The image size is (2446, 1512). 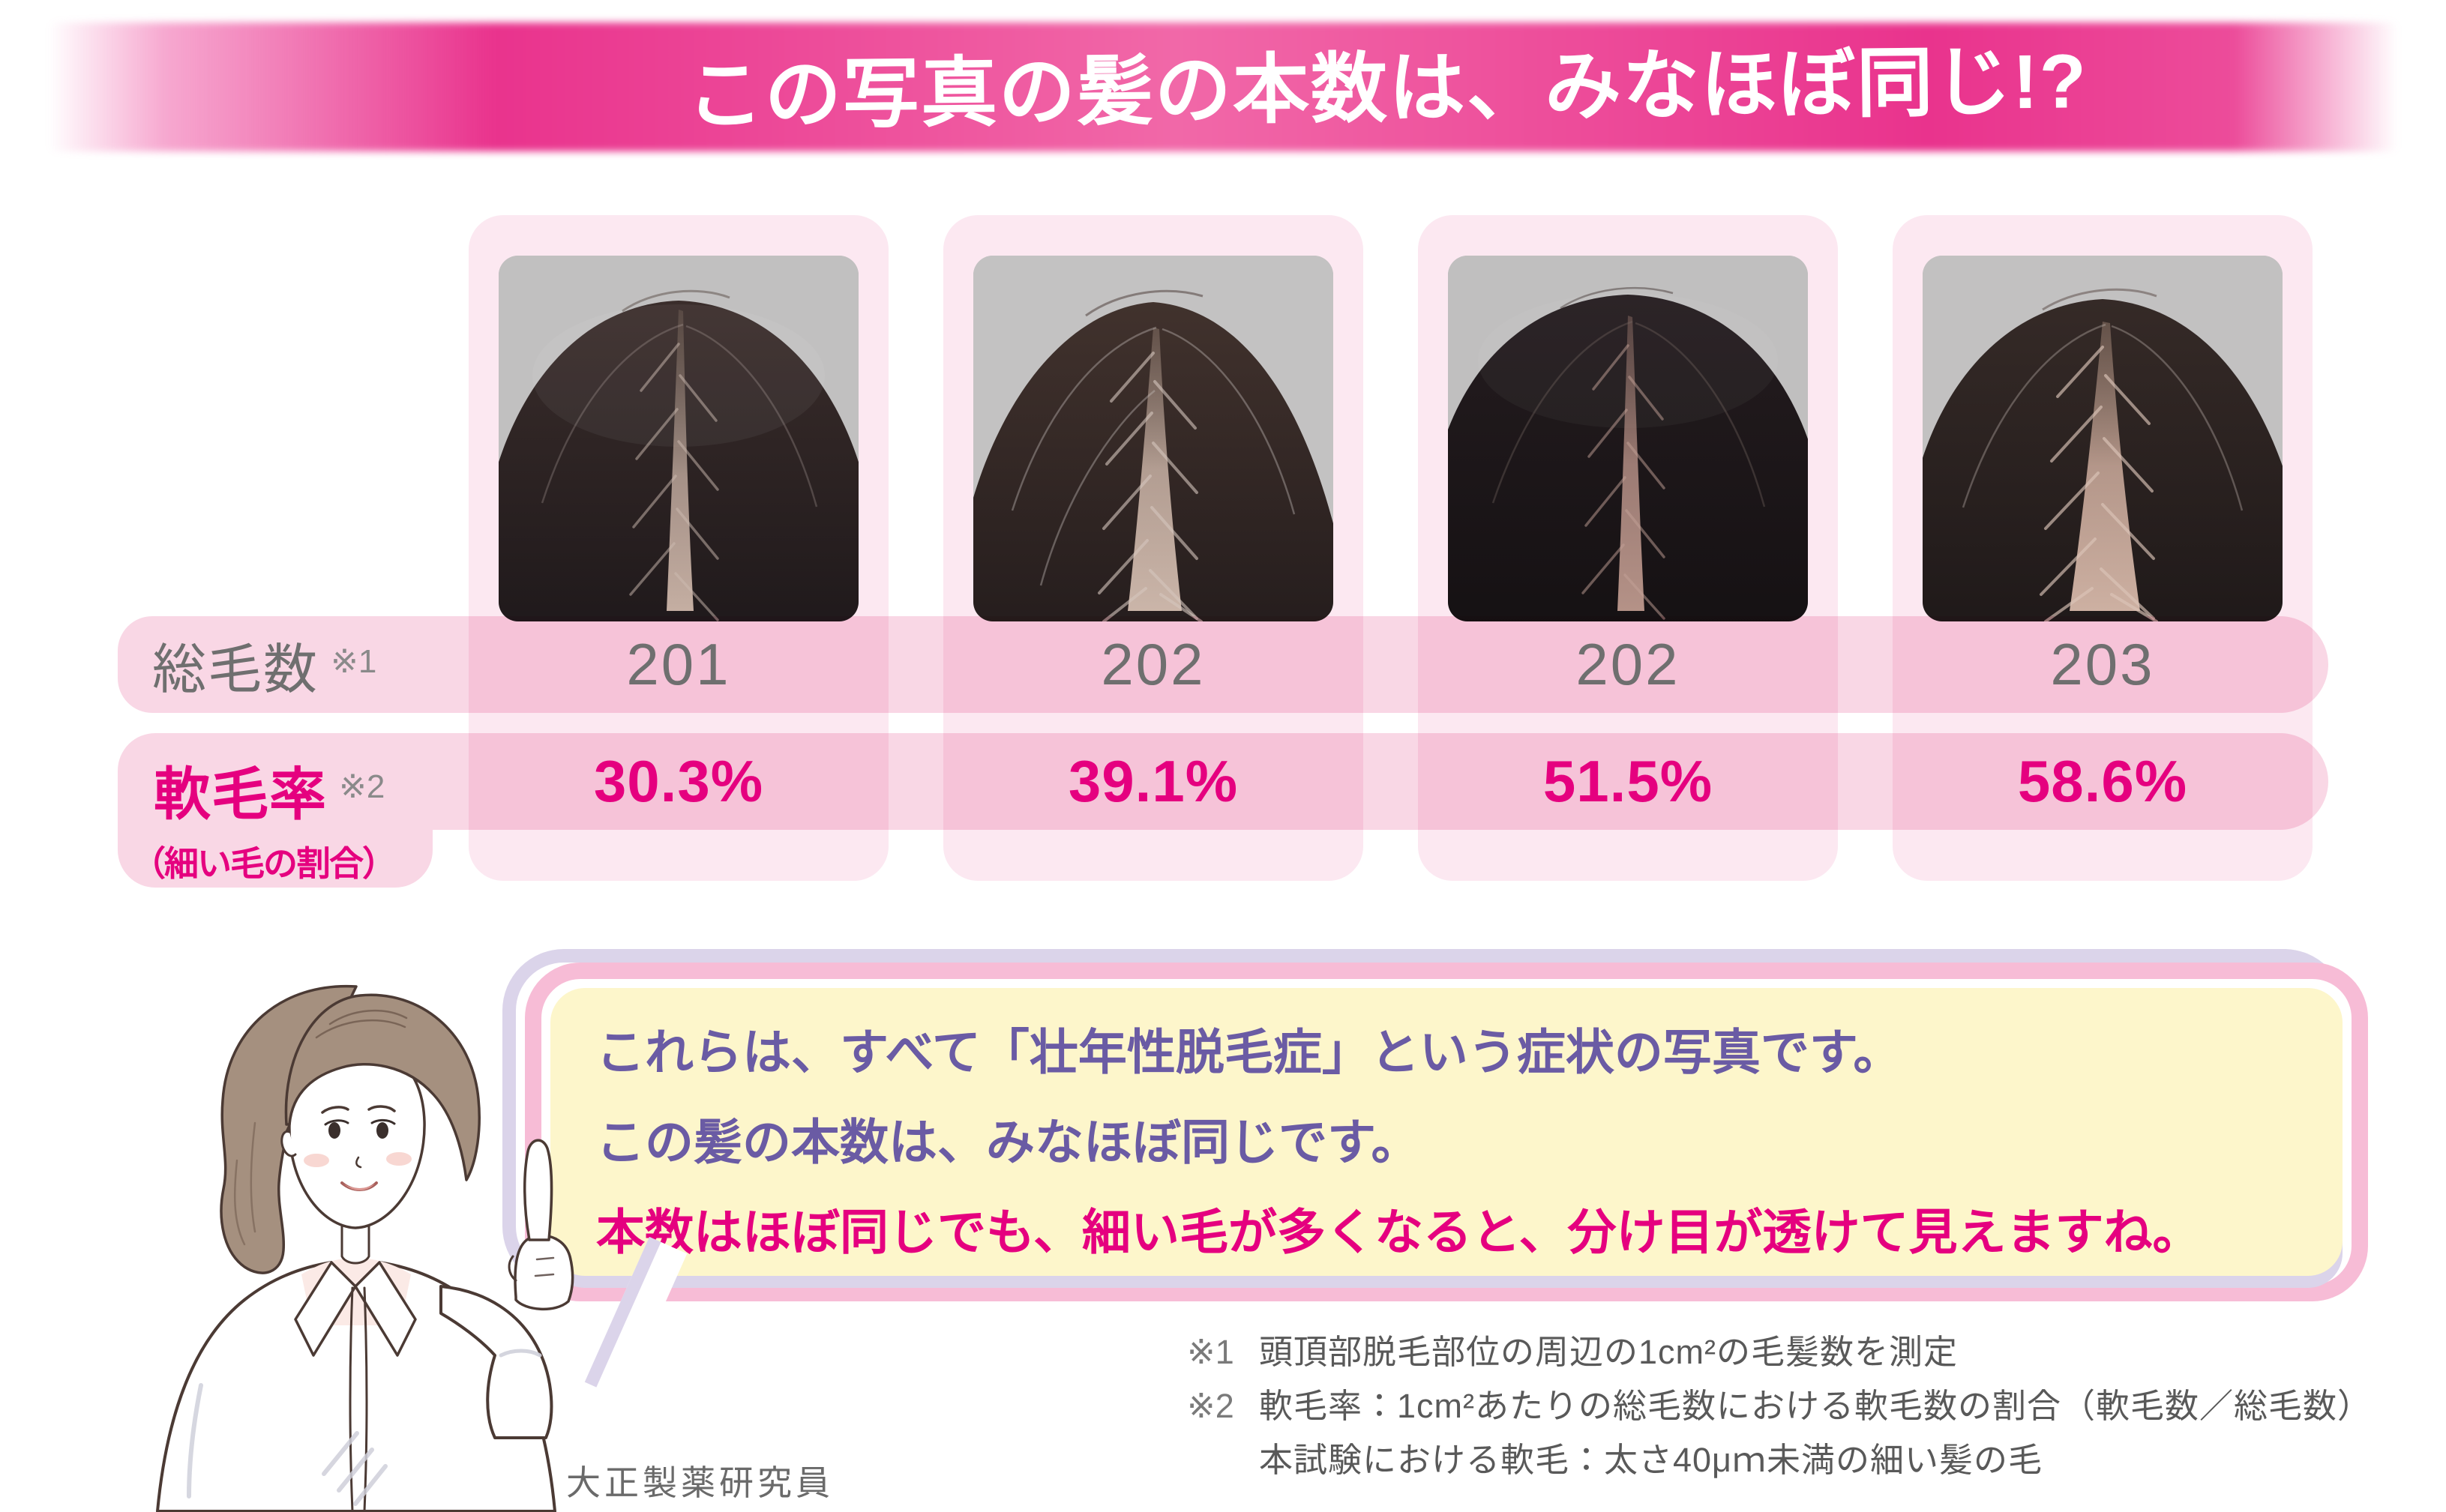 I want to click on row-soft-hair-label: 軟毛率, so click(x=240, y=795).